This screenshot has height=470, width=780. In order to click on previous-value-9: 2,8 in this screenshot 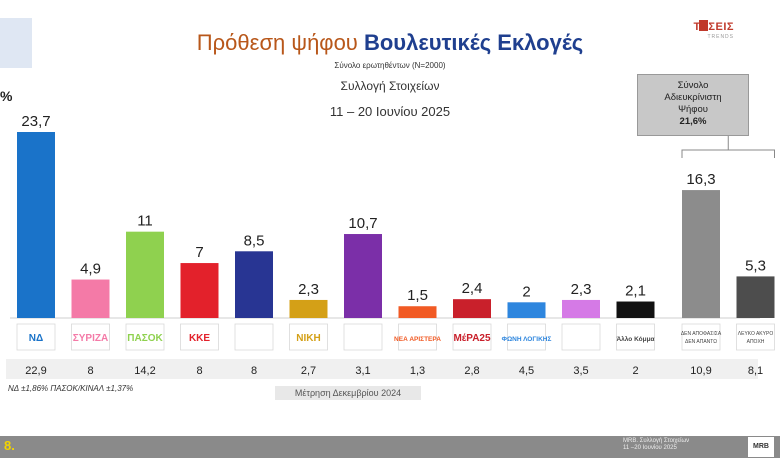, I will do `click(471, 371)`.